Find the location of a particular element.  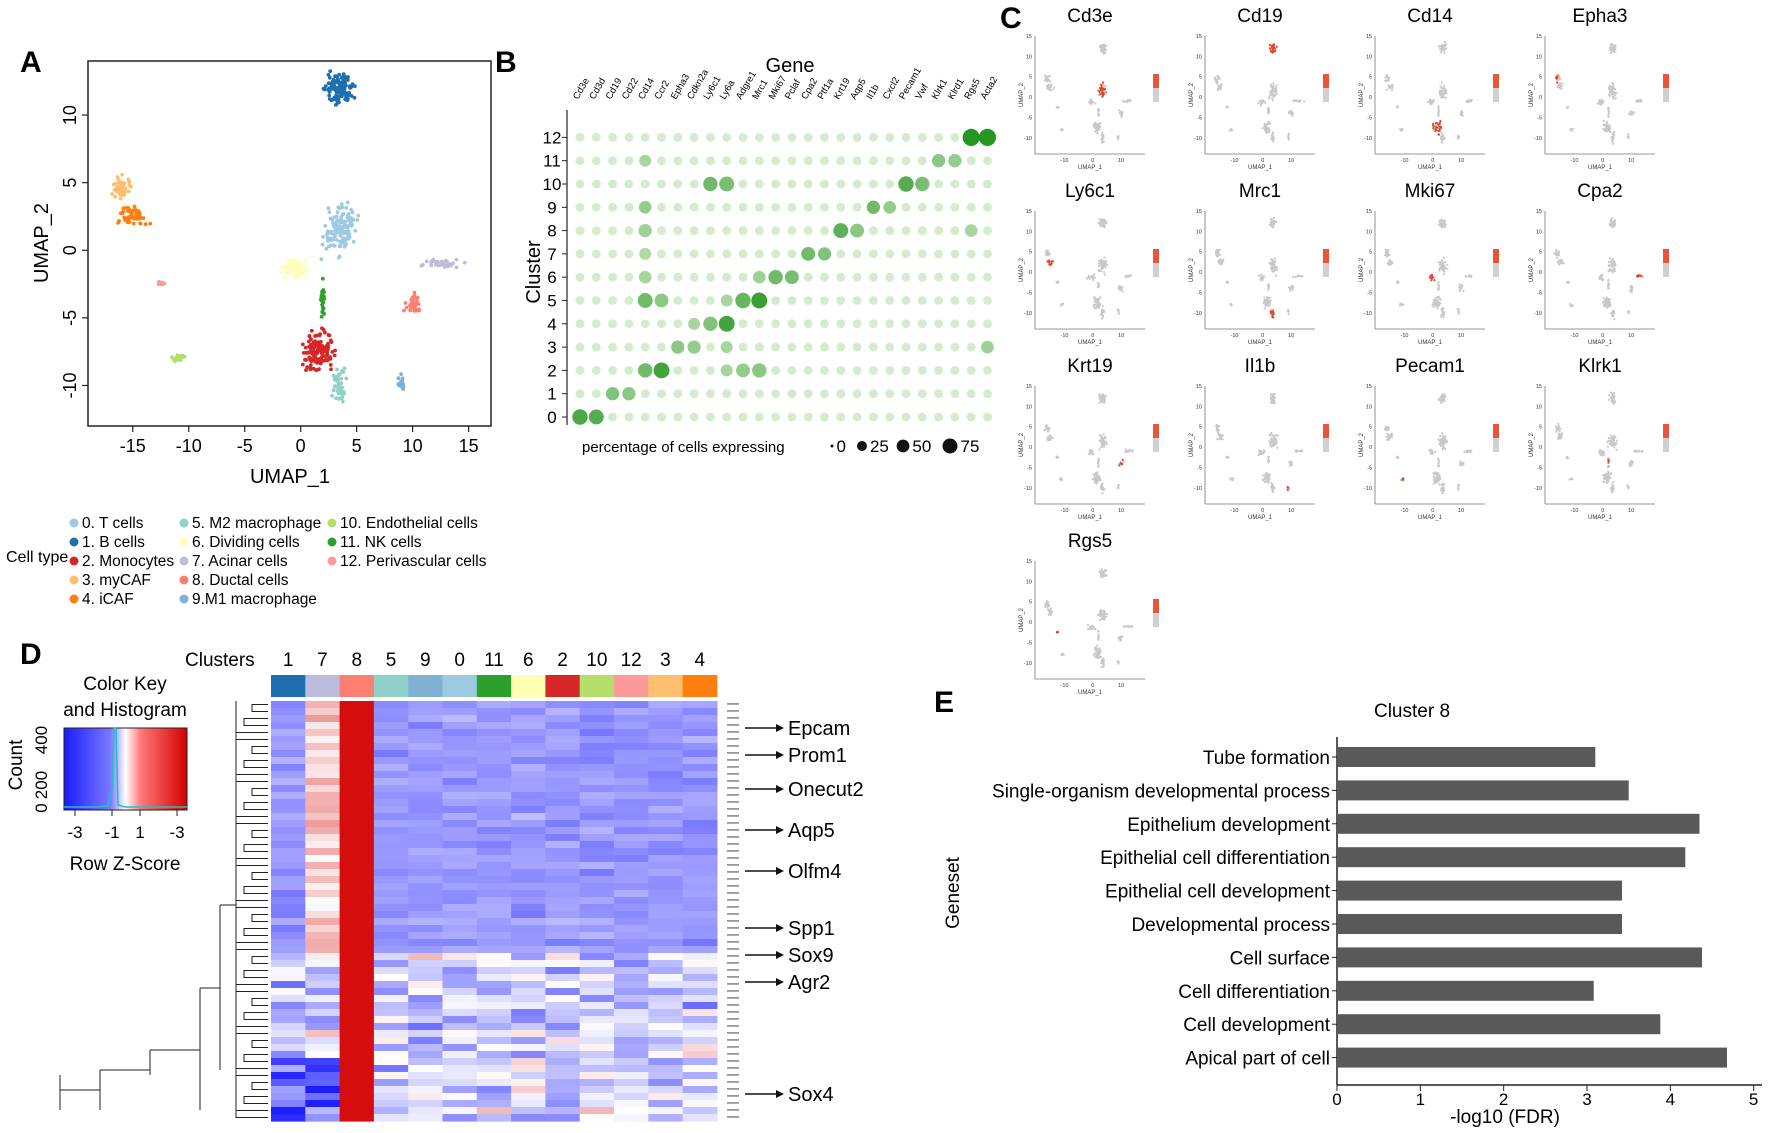

legend-label-4: 4. iCAF is located at coordinates (108, 599).